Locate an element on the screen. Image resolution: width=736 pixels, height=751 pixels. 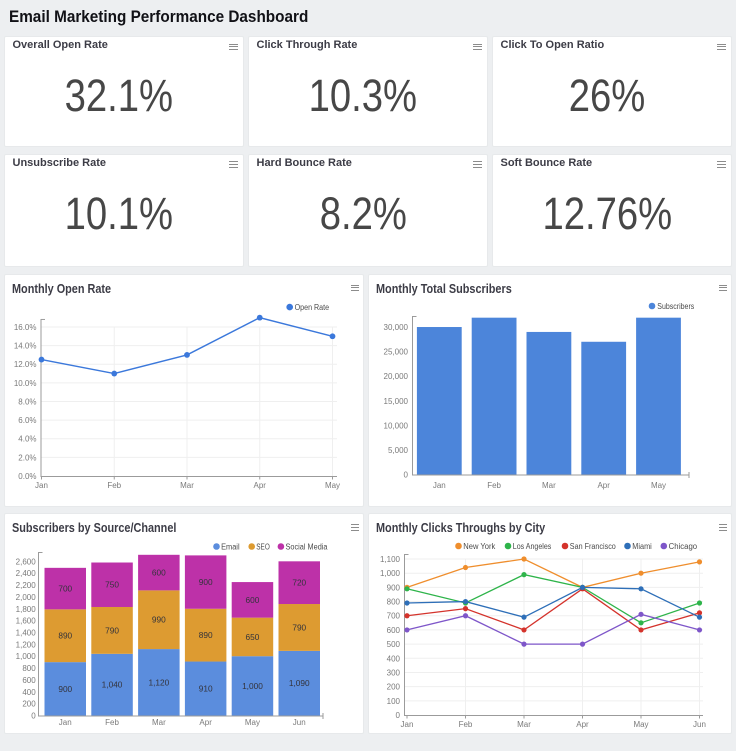
svg-text: Subscribers is located at coordinates (675, 305).